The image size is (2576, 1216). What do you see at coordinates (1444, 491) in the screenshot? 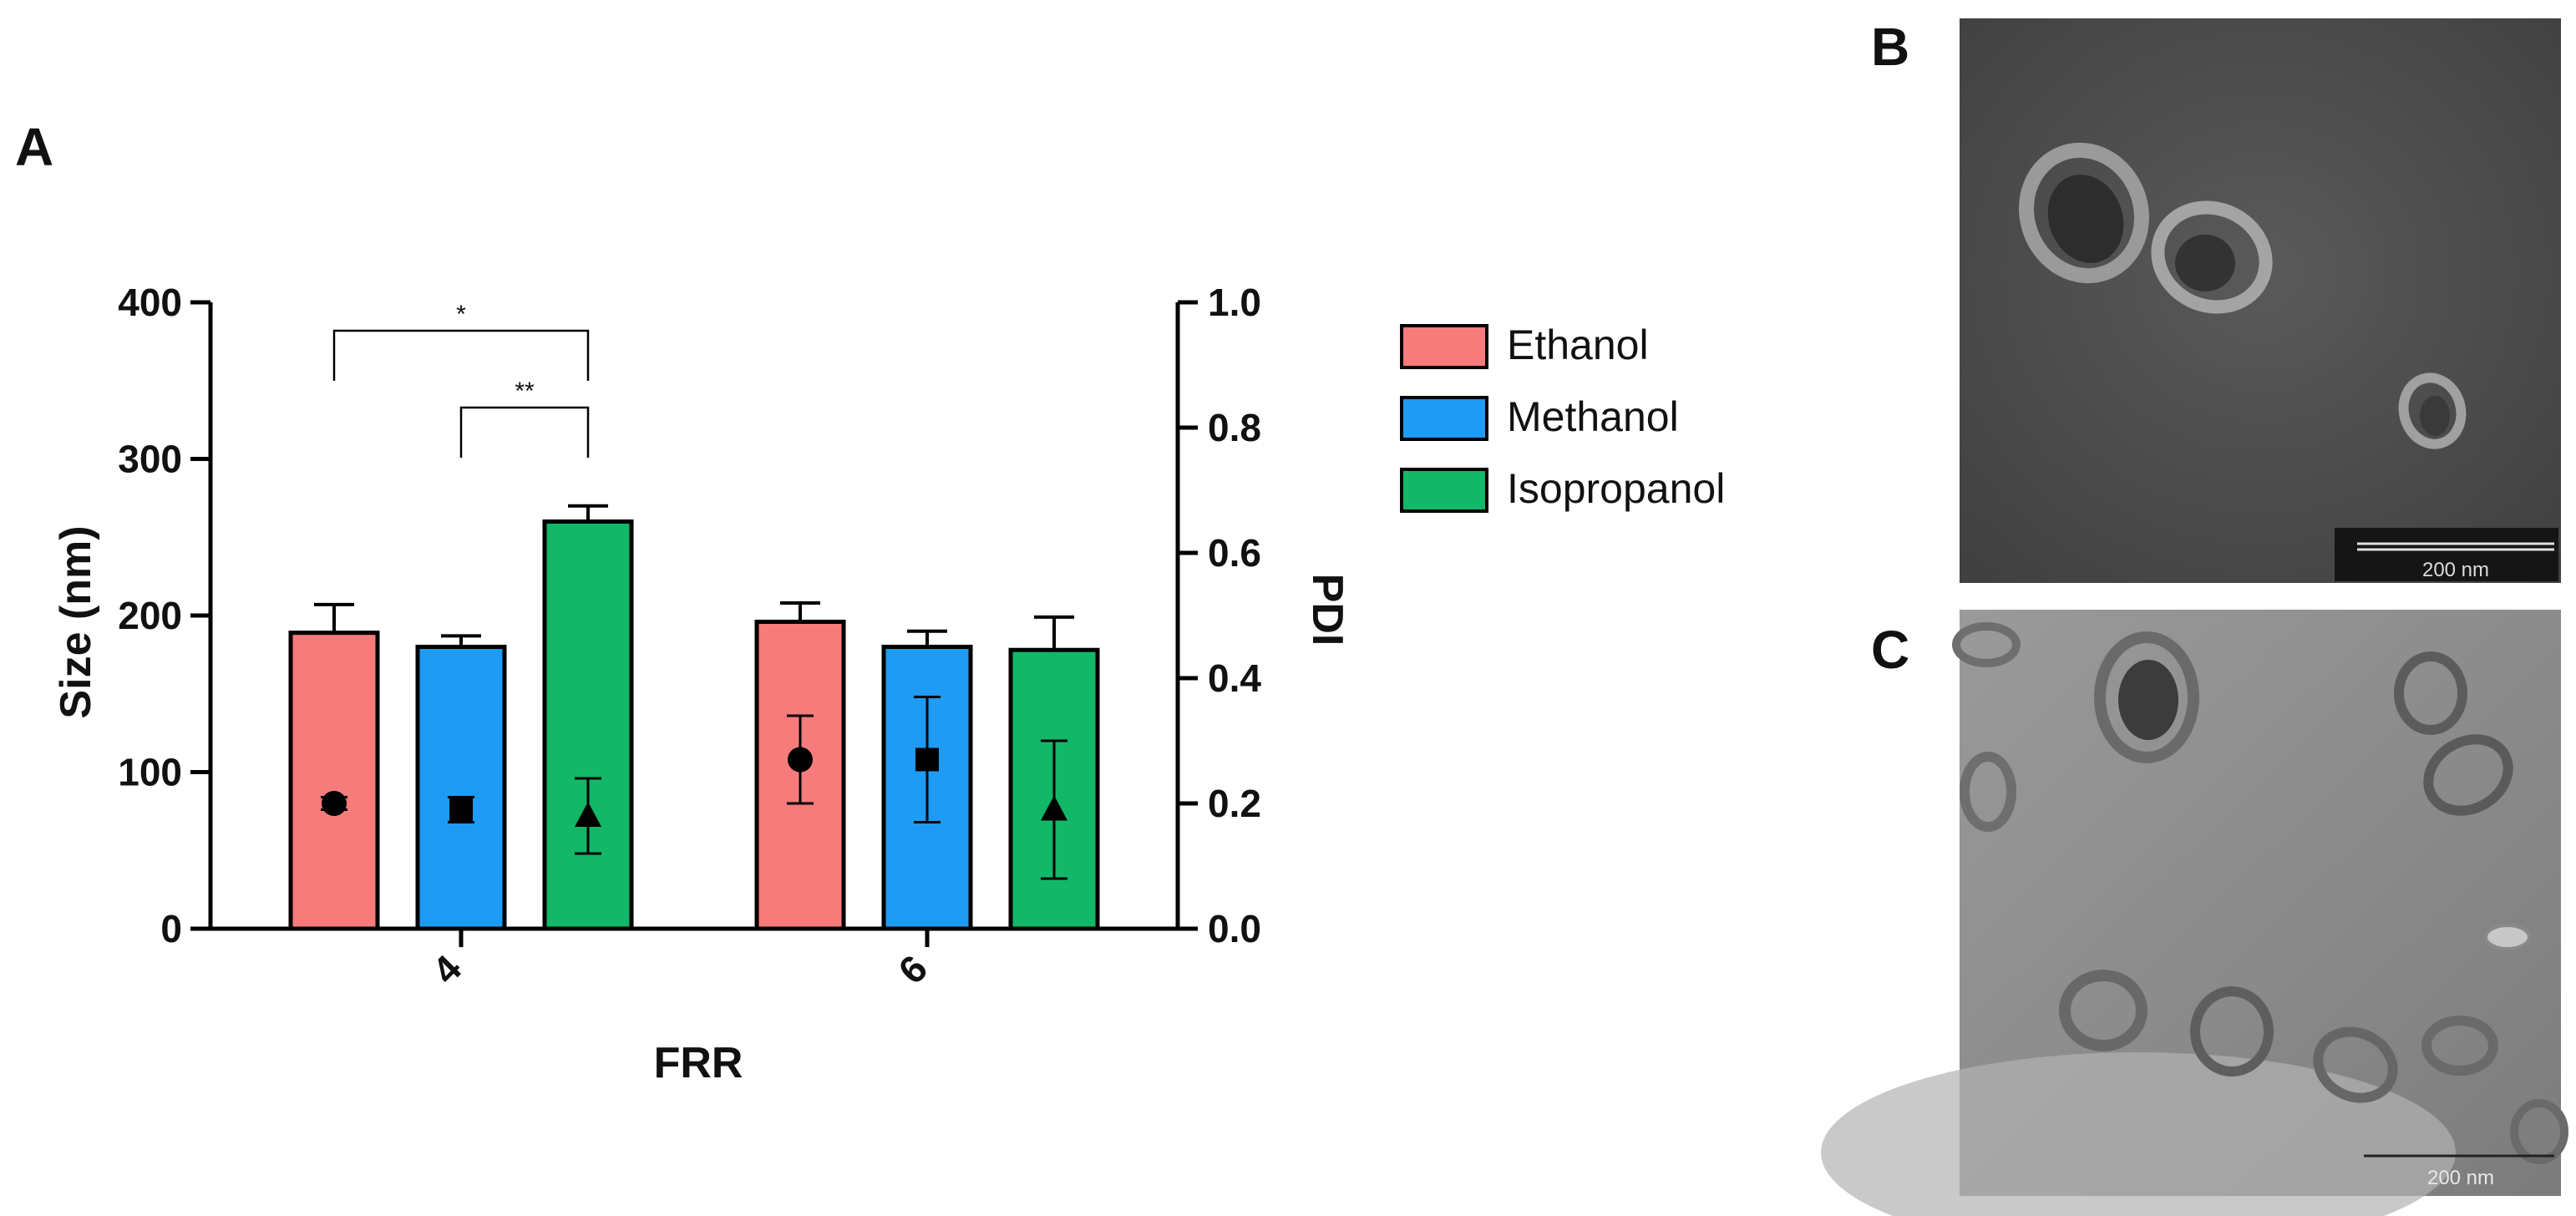
I see `legend-swatch-isopropanol` at bounding box center [1444, 491].